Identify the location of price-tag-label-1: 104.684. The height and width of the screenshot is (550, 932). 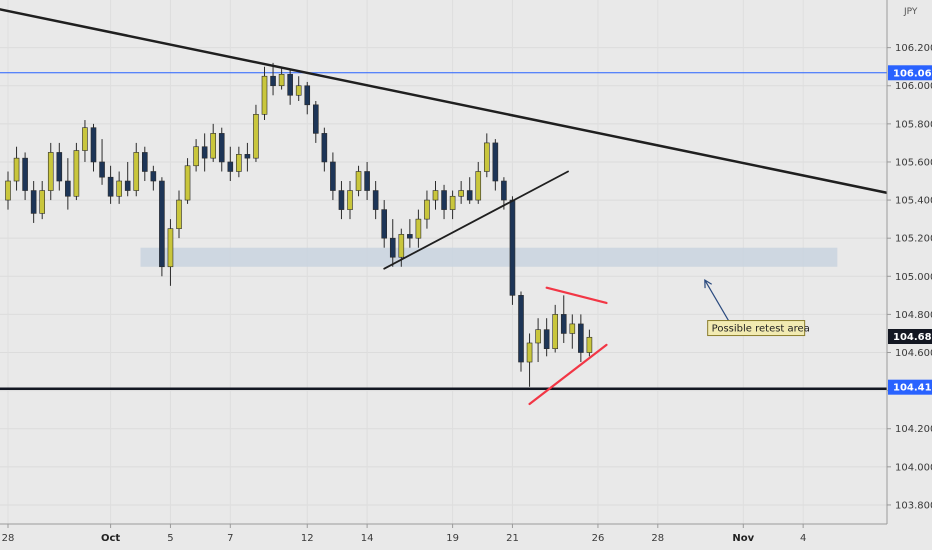
(912, 337).